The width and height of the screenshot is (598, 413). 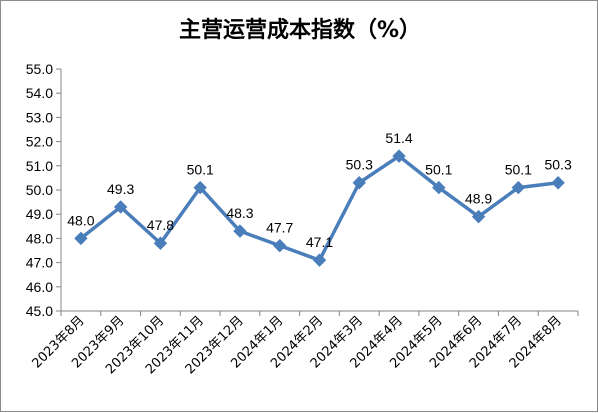 What do you see at coordinates (80, 220) in the screenshot?
I see `data-label: 48.0` at bounding box center [80, 220].